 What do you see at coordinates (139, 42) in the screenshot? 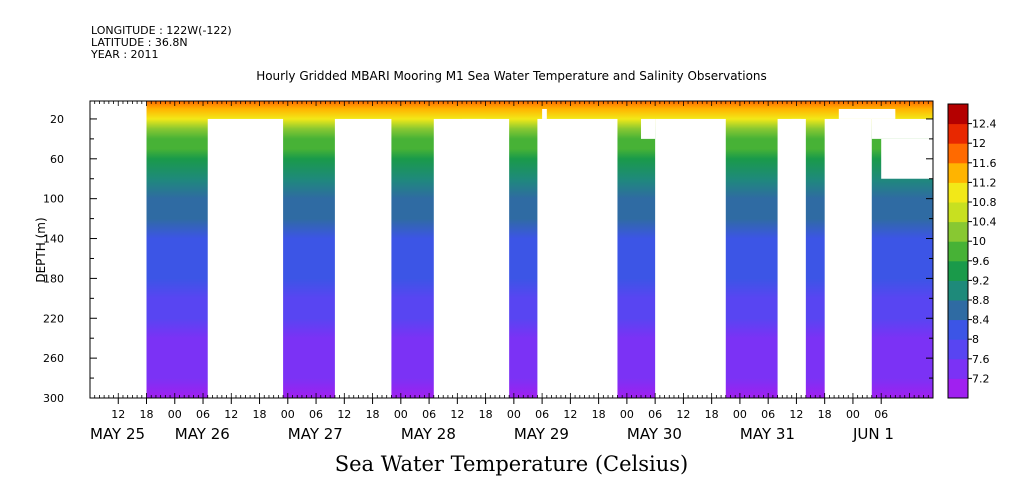
I see `latitude-label: LATITUDE : 36.8N` at bounding box center [139, 42].